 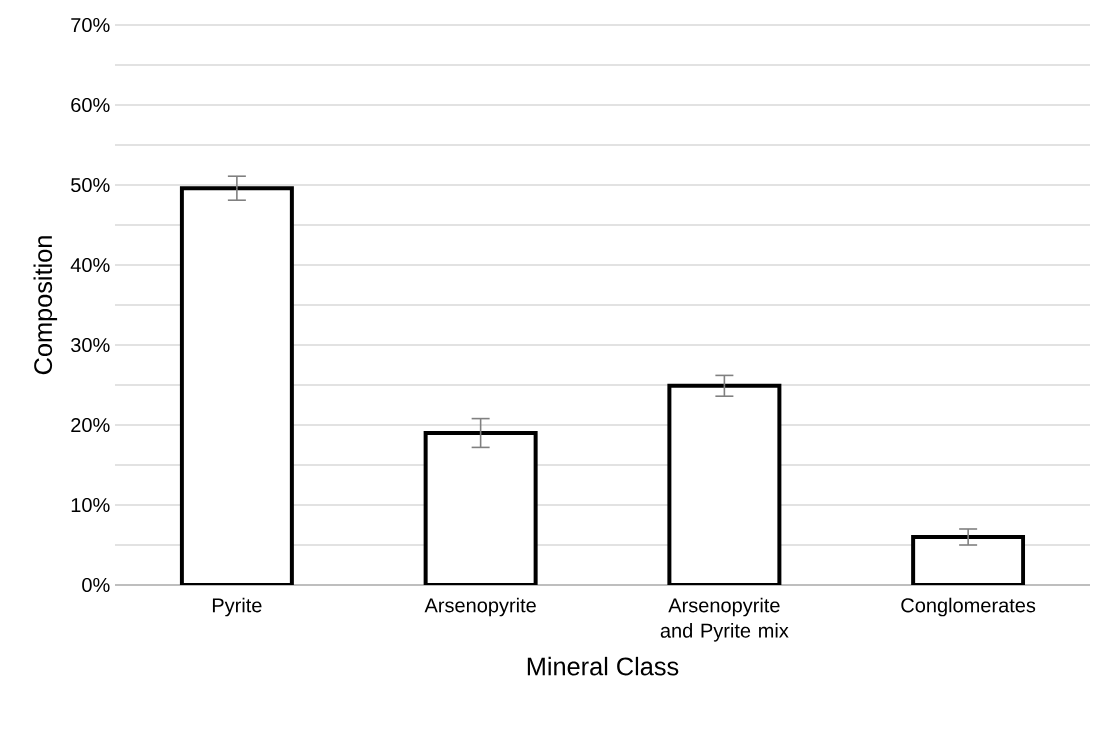 I want to click on y-tick-label: 20%, so click(x=90, y=425).